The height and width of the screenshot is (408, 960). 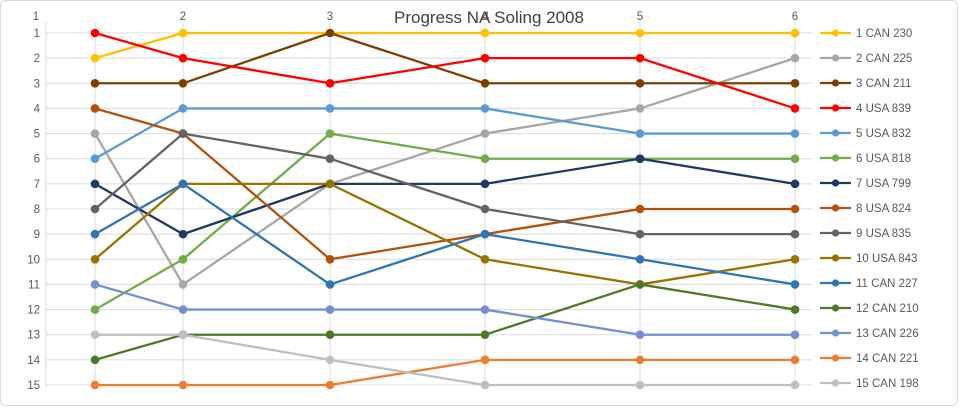 I want to click on y-axis-label: 8, so click(x=37, y=210).